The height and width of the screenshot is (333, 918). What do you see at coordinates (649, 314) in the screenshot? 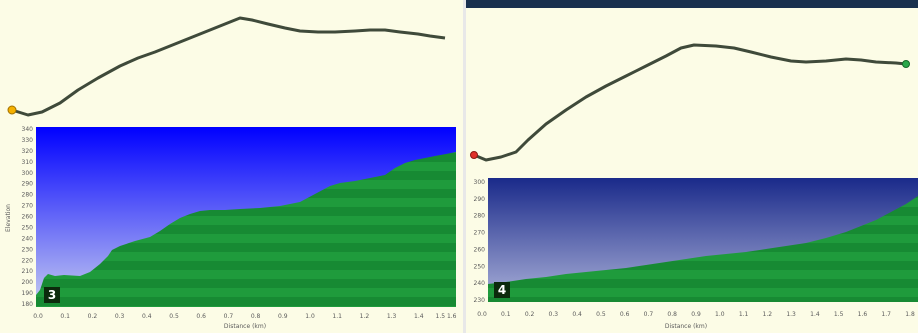
I see `right-x-tick: 0.7` at bounding box center [649, 314].